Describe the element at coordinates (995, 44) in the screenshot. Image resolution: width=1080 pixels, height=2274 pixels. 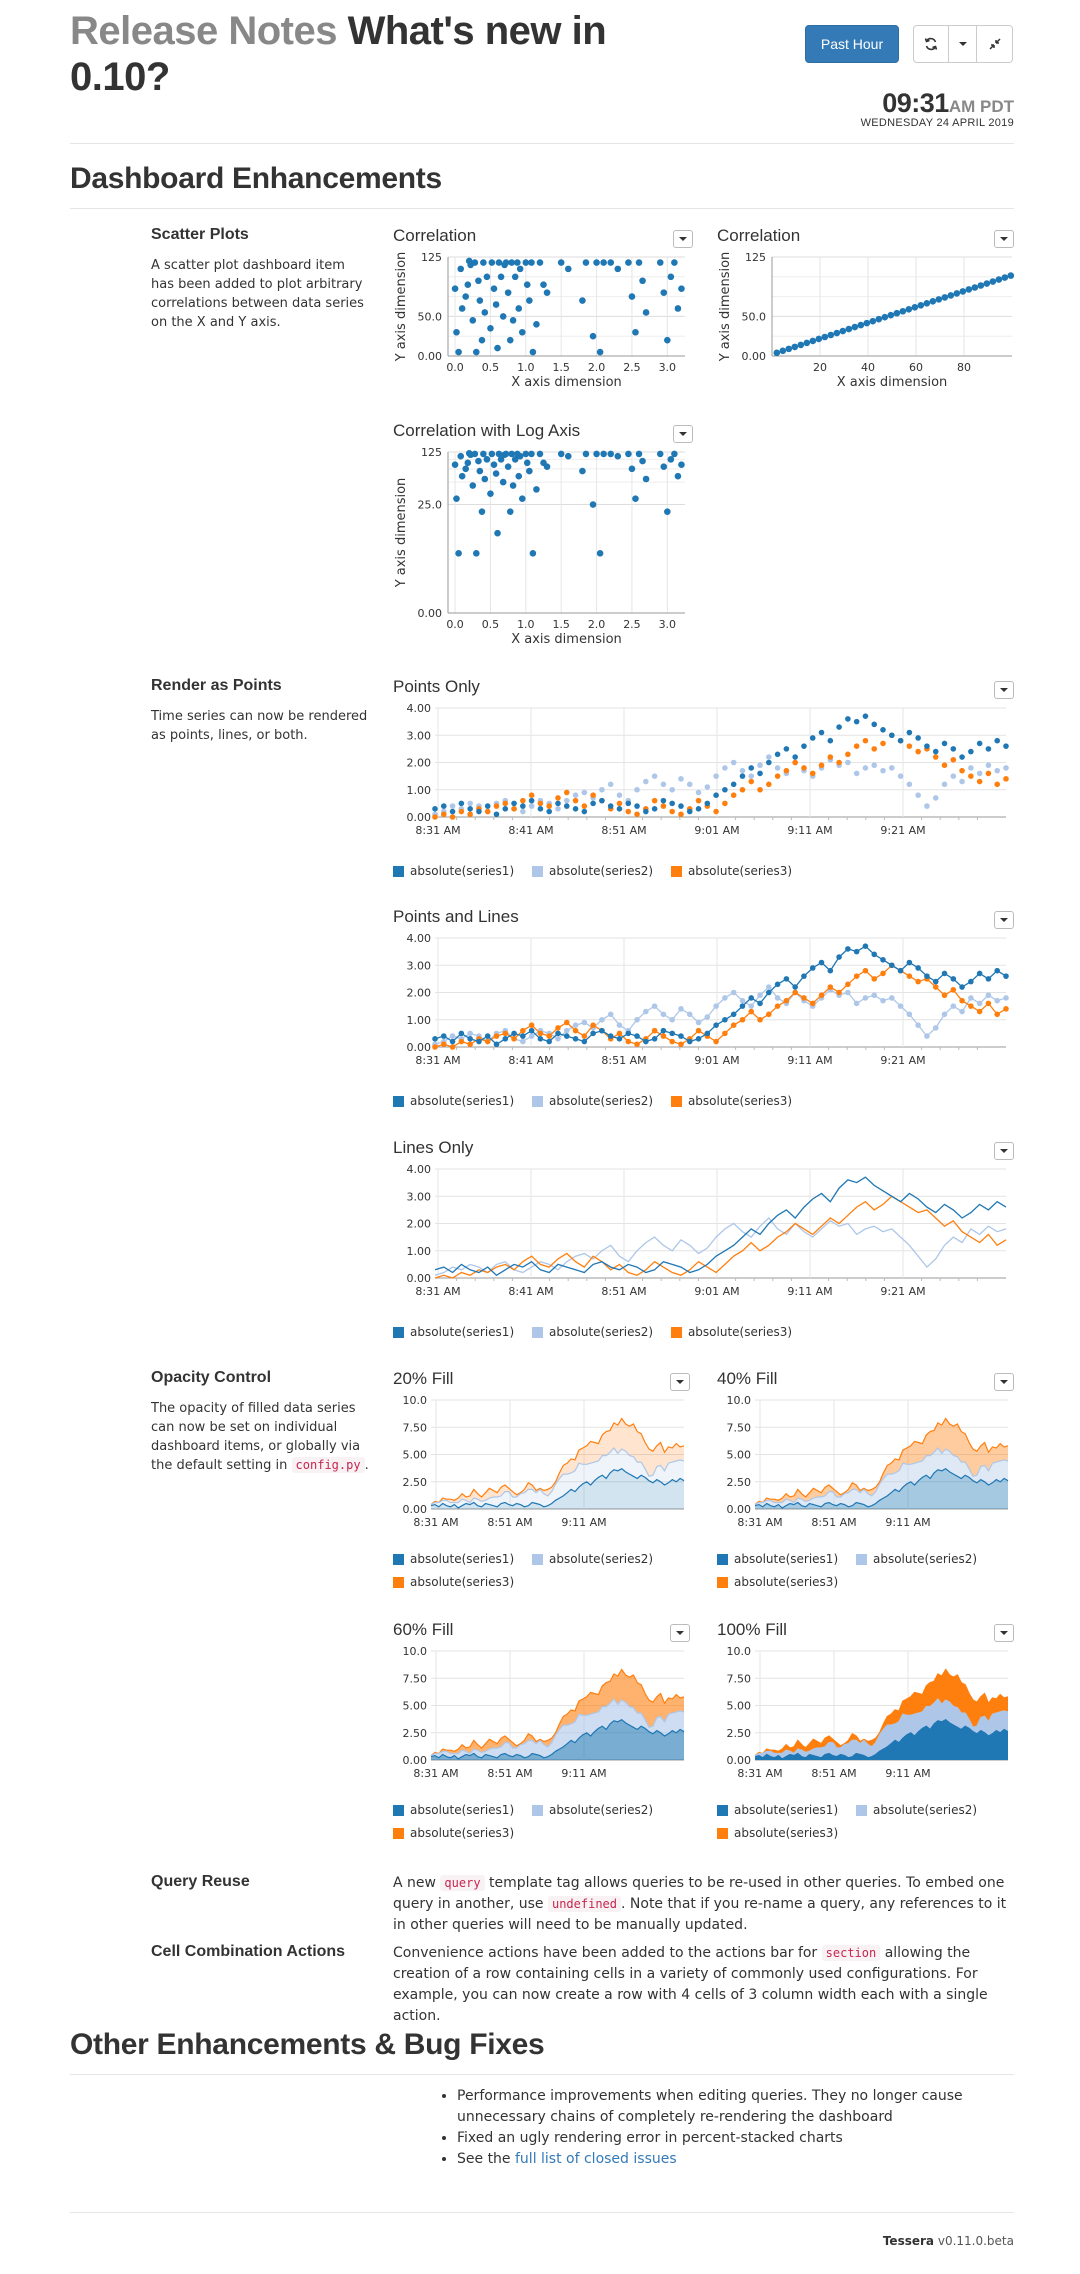
I see `exit-fullscreen-button` at that location.